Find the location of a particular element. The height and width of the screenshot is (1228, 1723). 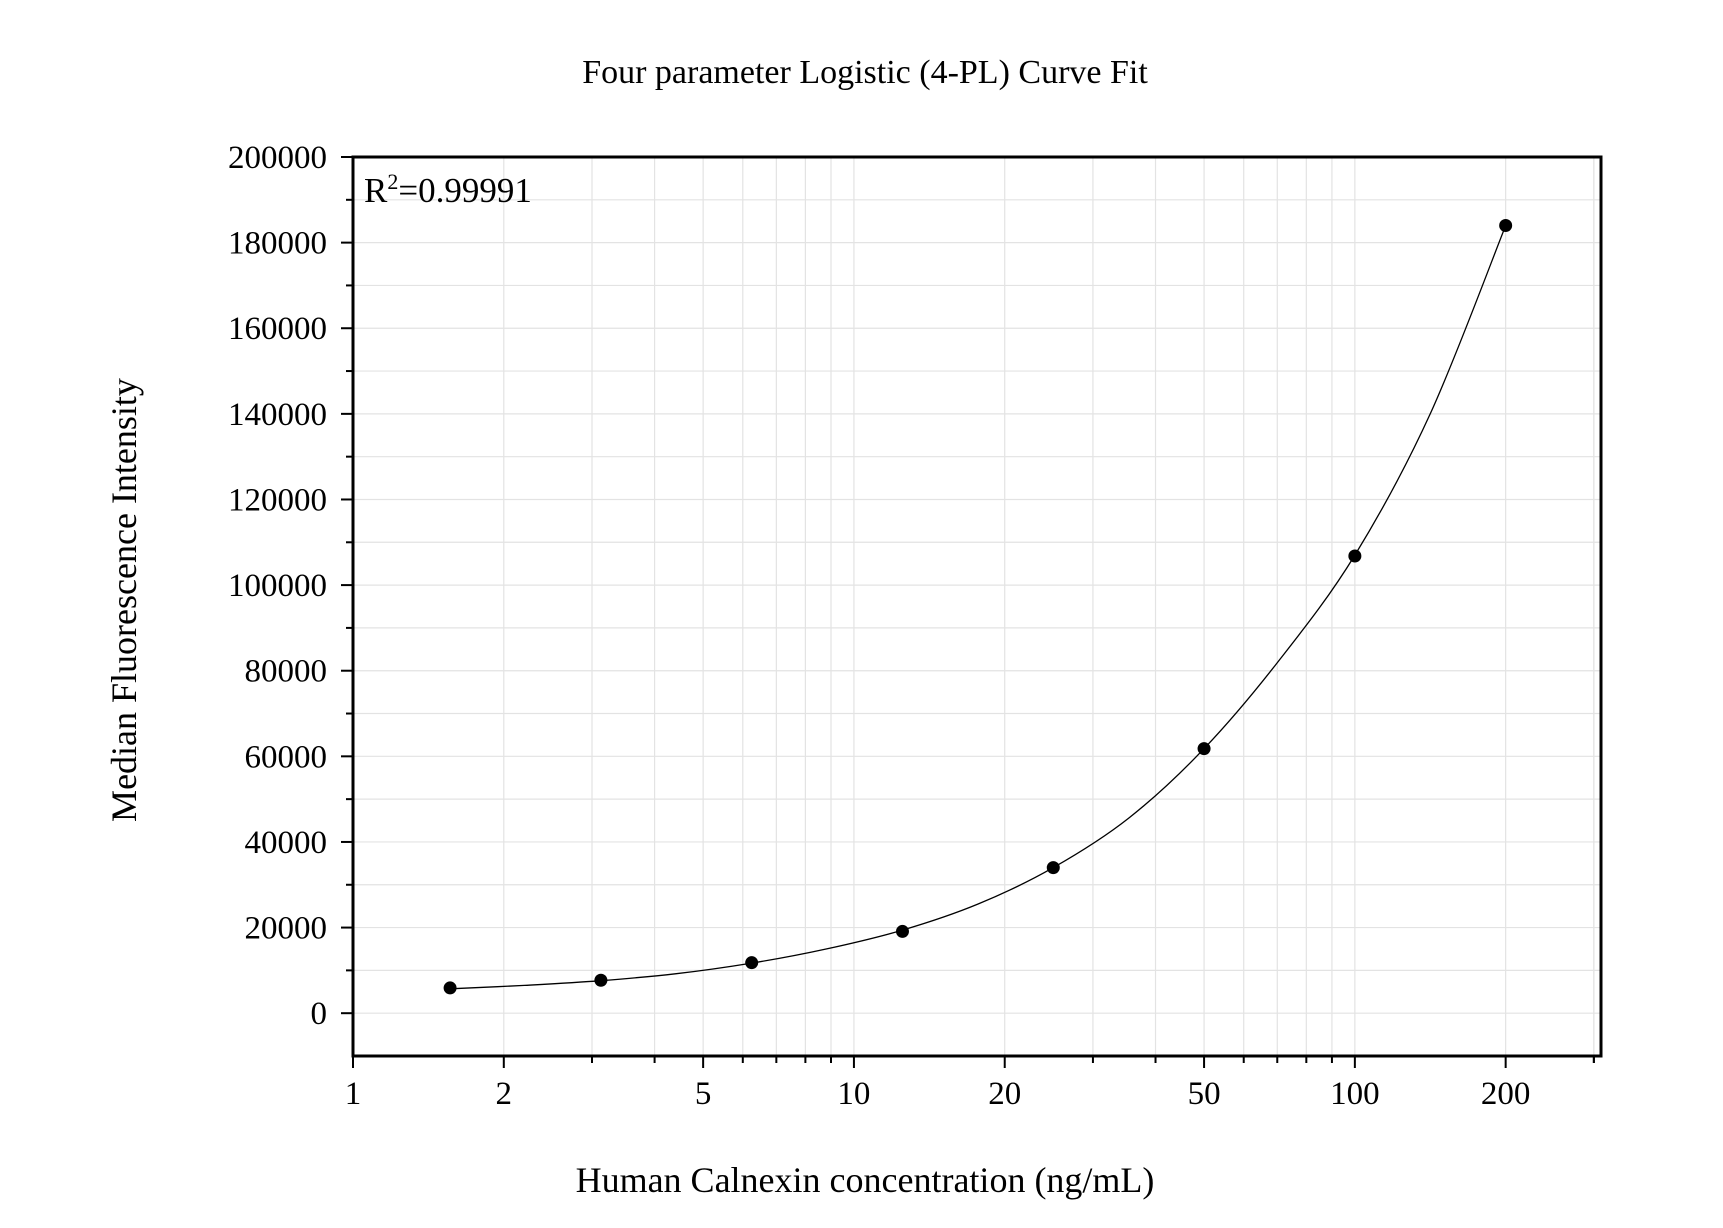

x-tick-label: 10 is located at coordinates (853, 1094).